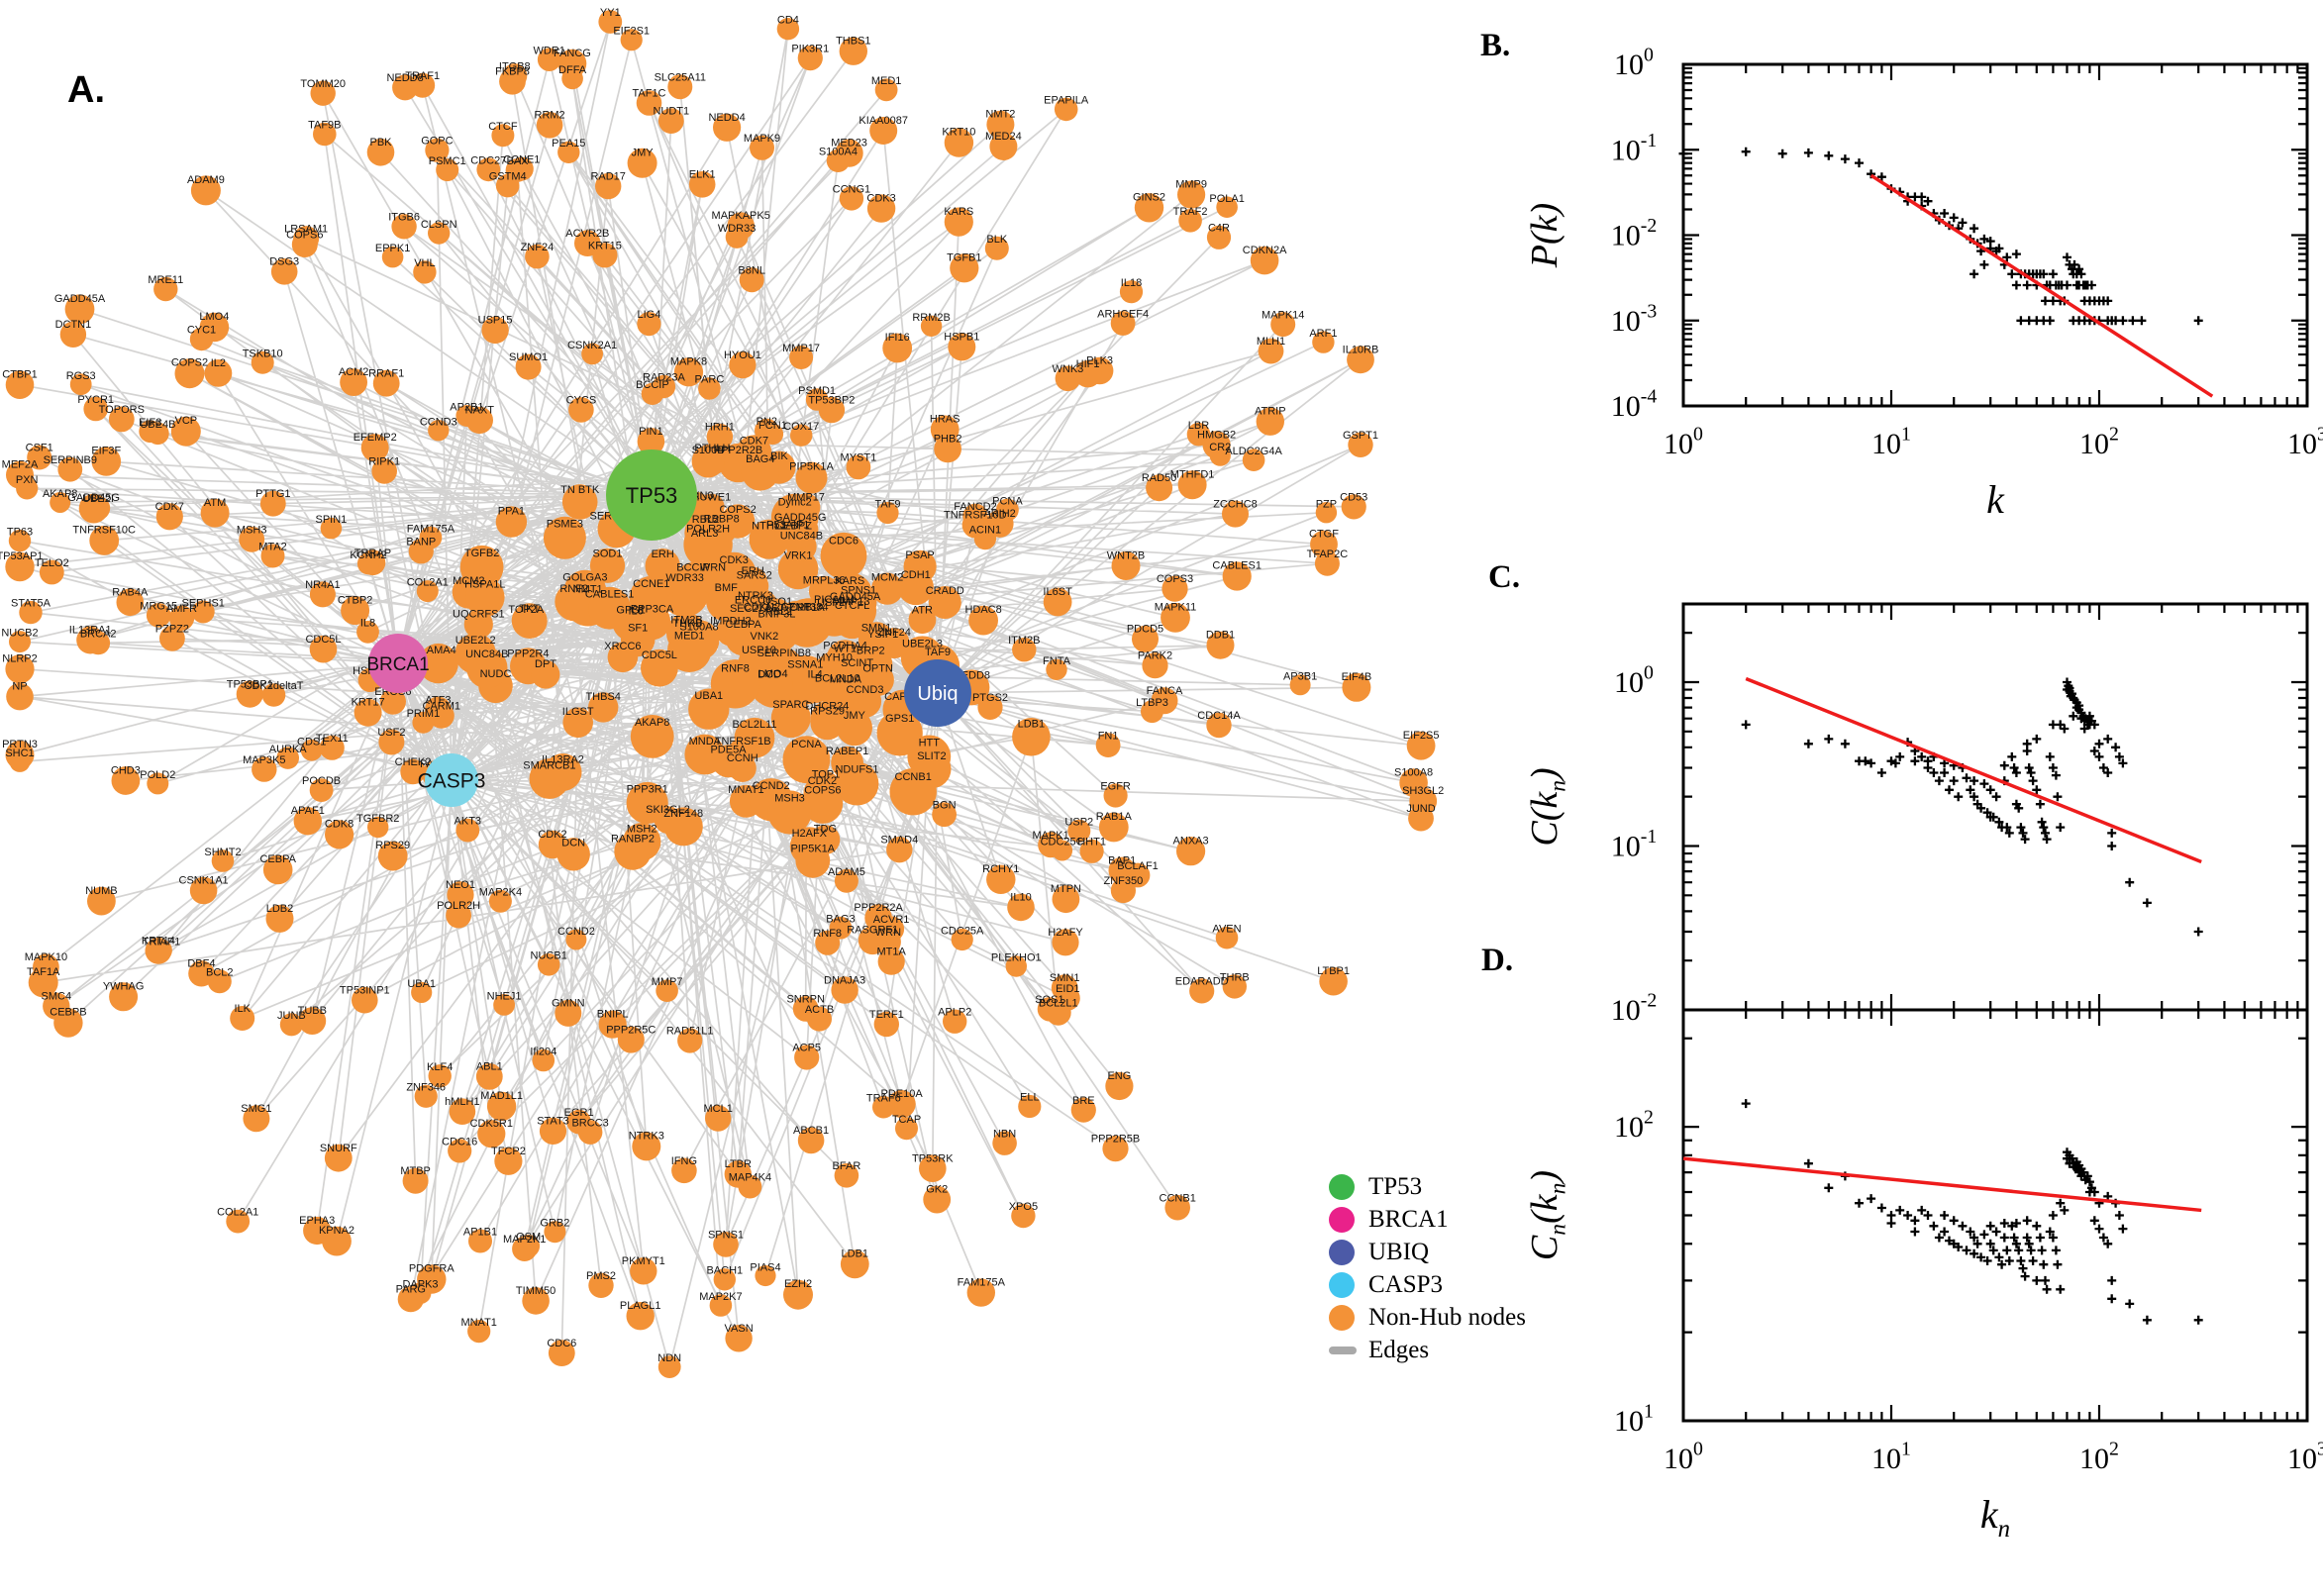 The width and height of the screenshot is (2323, 1596). What do you see at coordinates (1917, 814) in the screenshot?
I see `panel-c-plot: 100 10-1 10-2 C(kn​)` at bounding box center [1917, 814].